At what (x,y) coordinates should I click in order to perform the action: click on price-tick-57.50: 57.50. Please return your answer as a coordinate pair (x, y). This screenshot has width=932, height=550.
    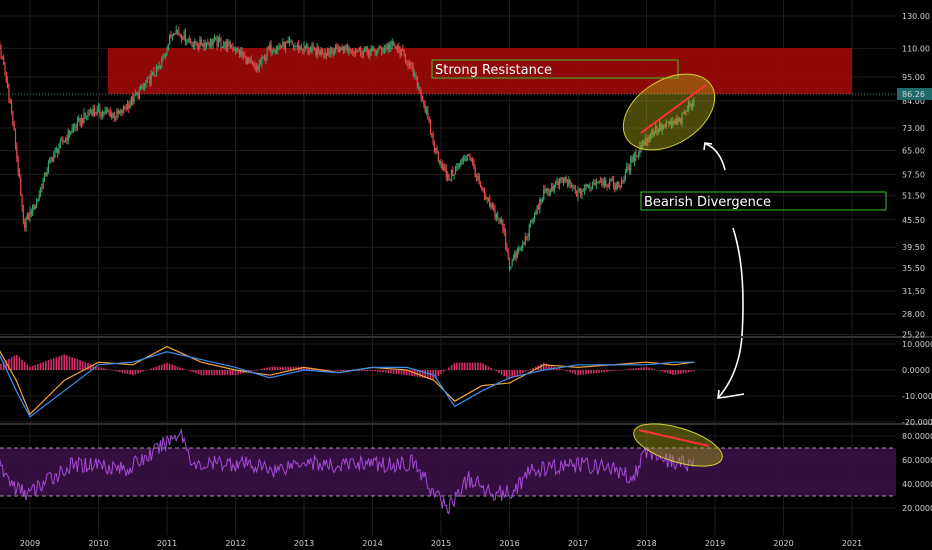
    Looking at the image, I should click on (913, 174).